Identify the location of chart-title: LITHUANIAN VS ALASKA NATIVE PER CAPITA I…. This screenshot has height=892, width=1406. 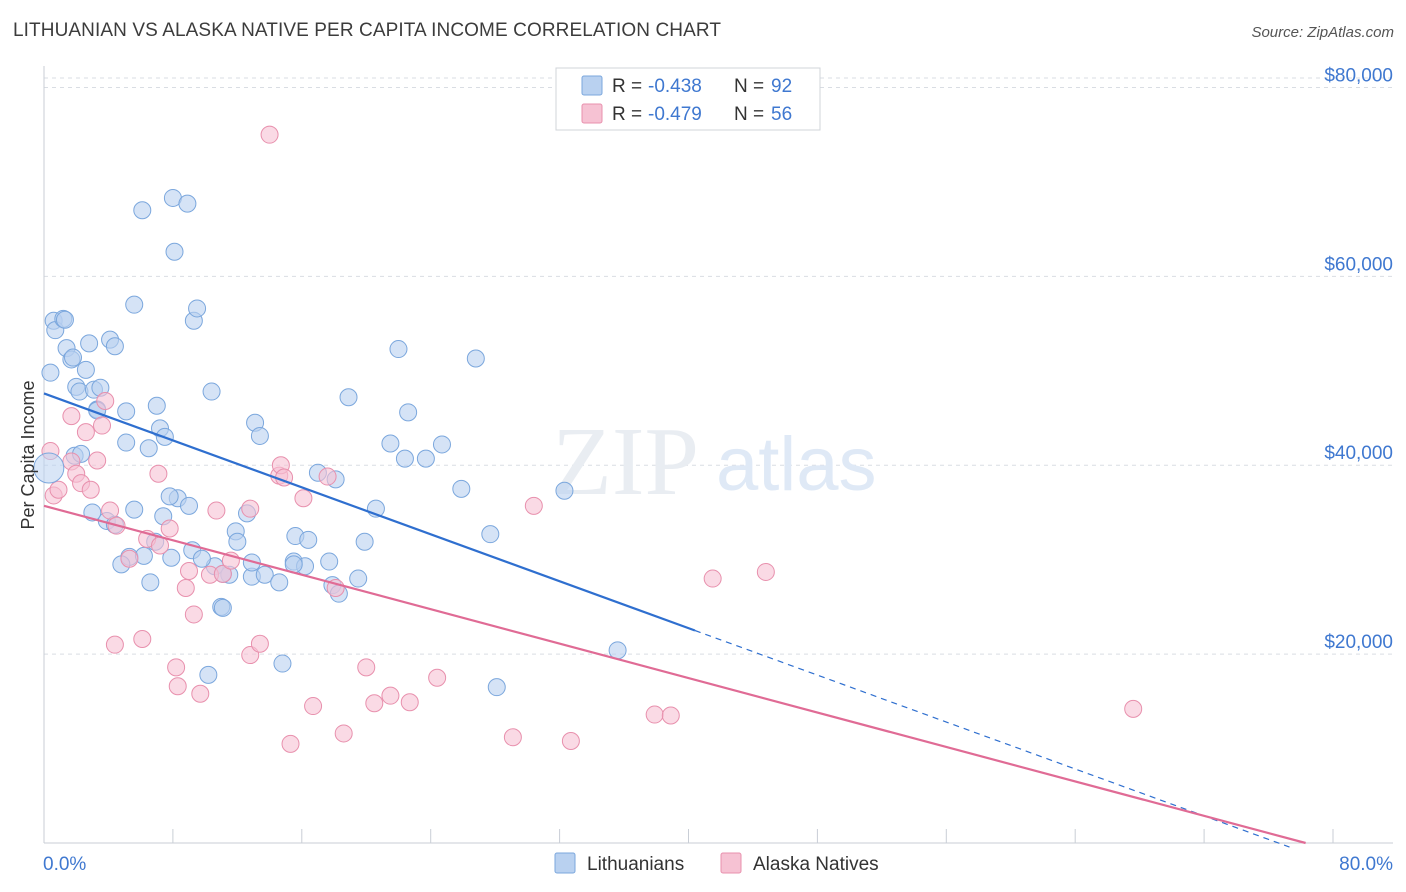
(367, 30).